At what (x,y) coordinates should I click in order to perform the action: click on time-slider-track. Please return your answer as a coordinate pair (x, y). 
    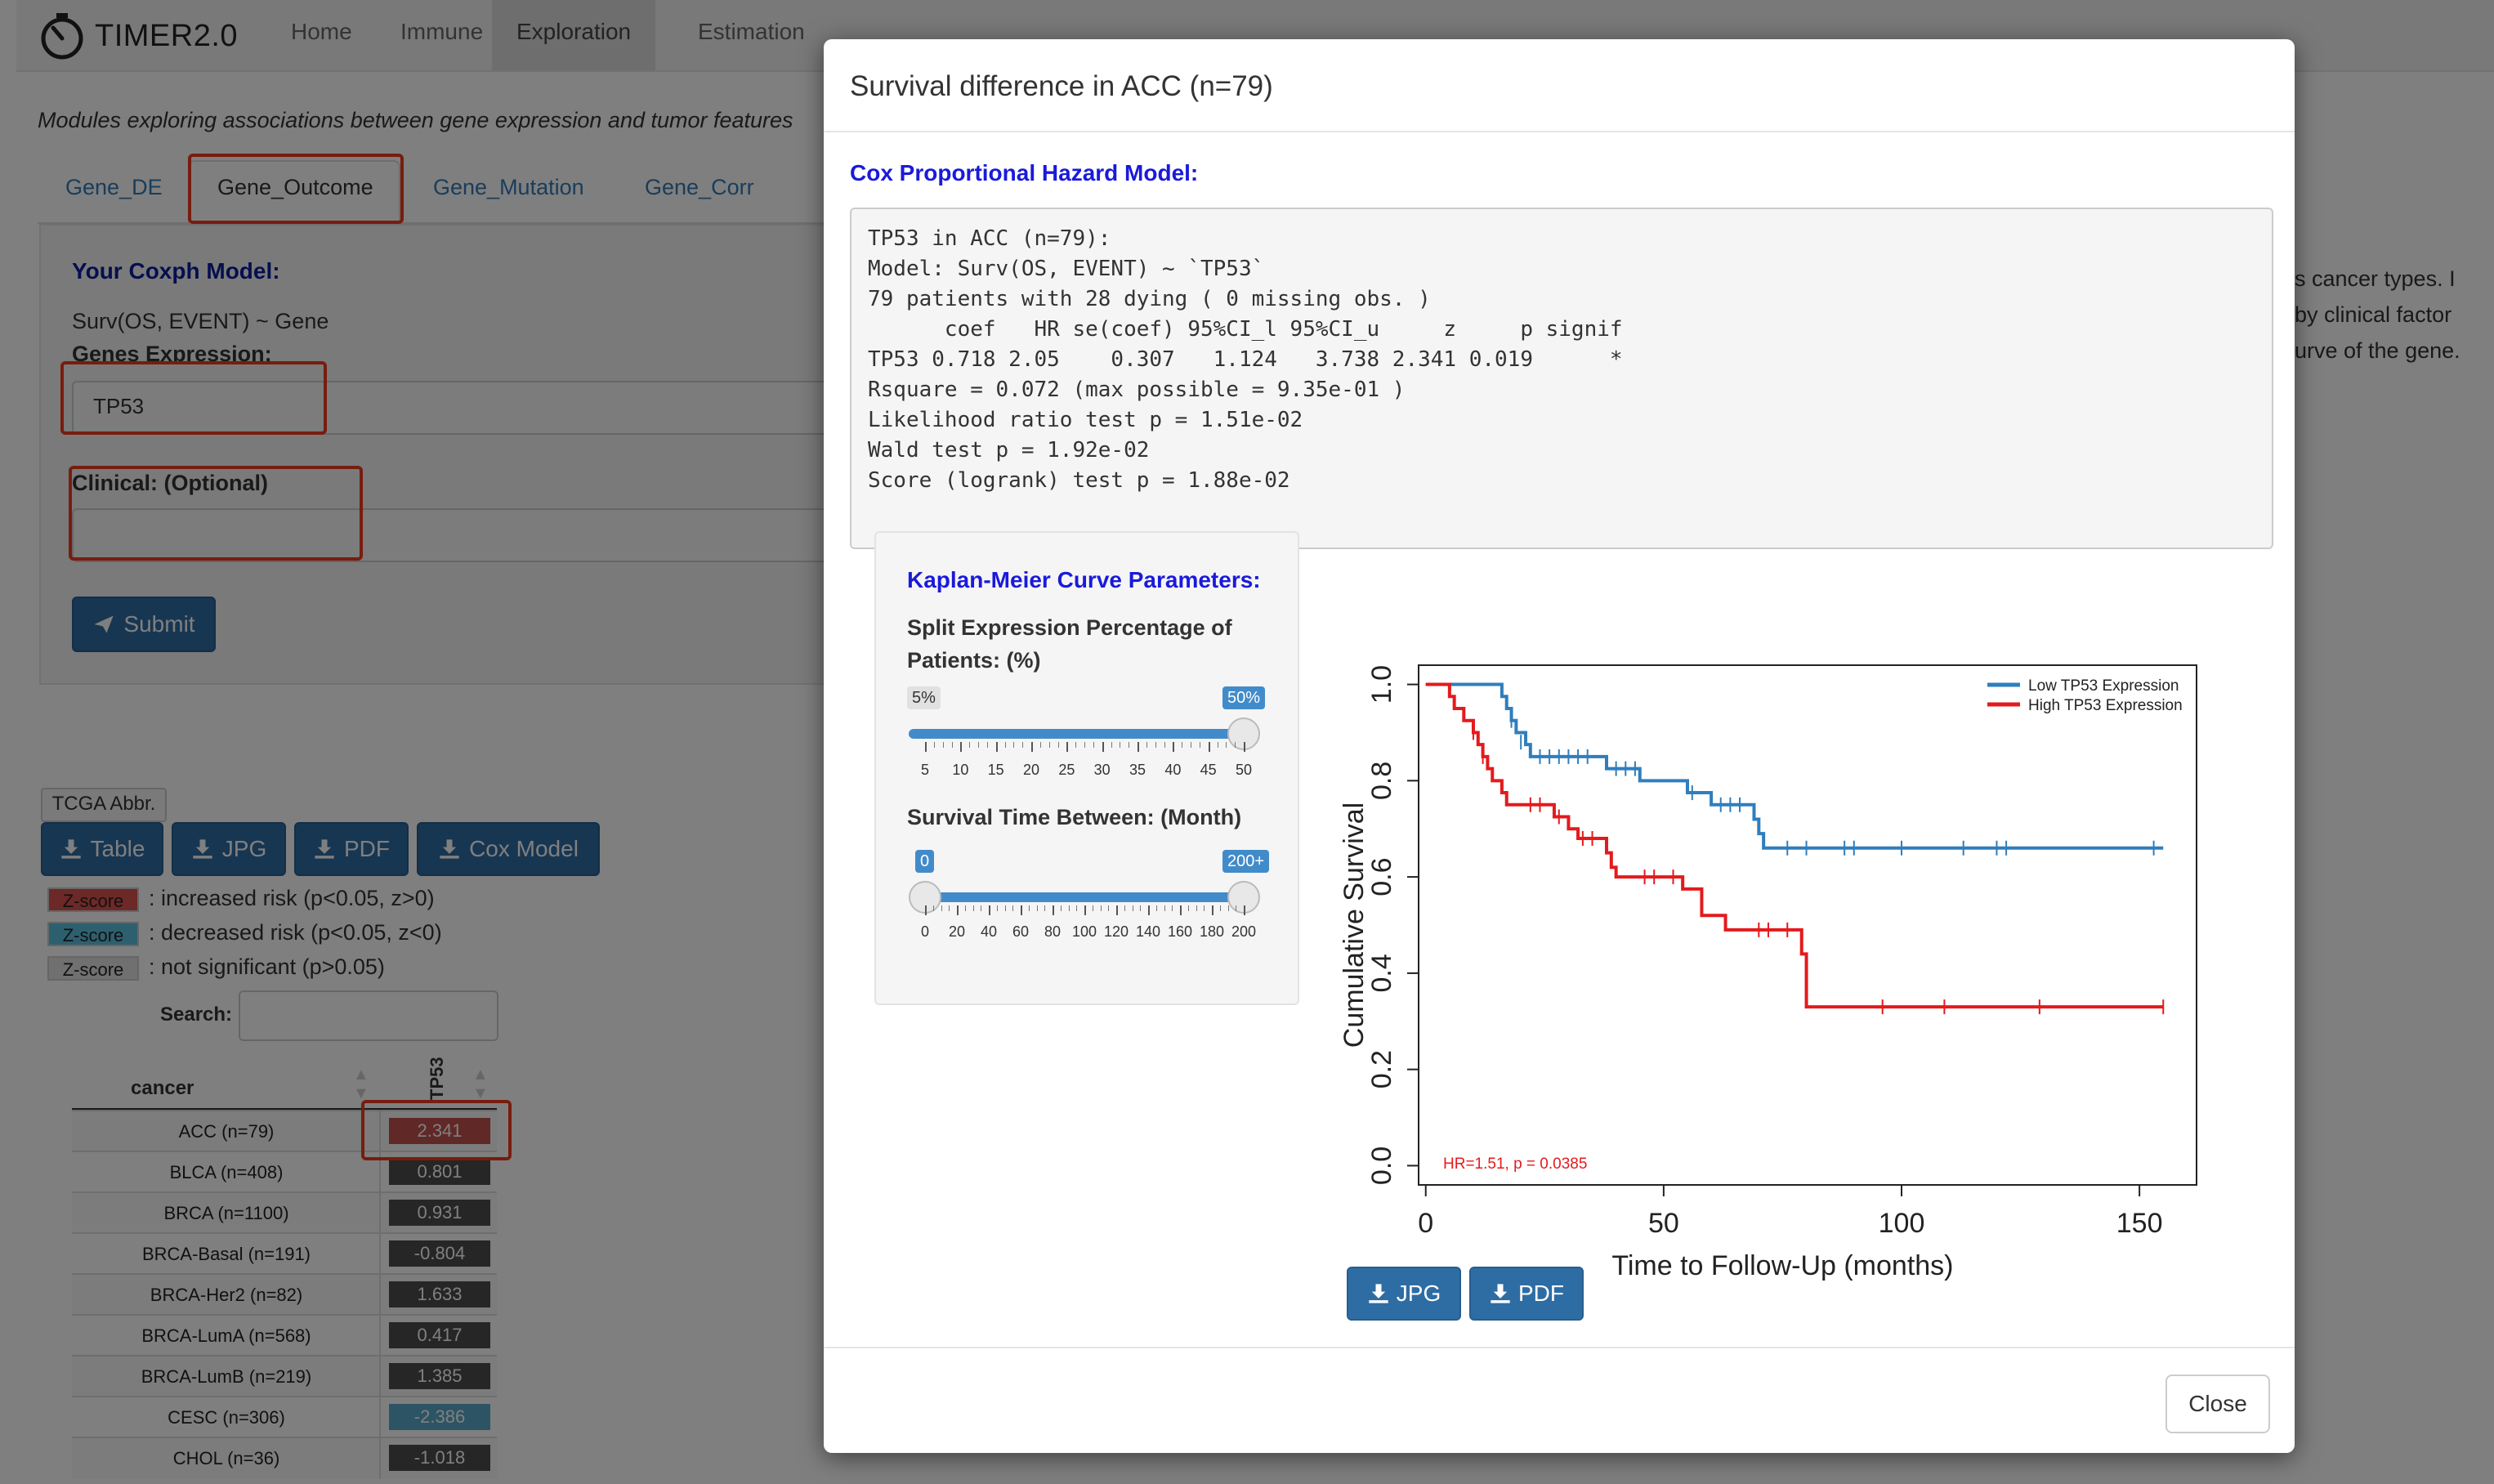
    Looking at the image, I should click on (1085, 897).